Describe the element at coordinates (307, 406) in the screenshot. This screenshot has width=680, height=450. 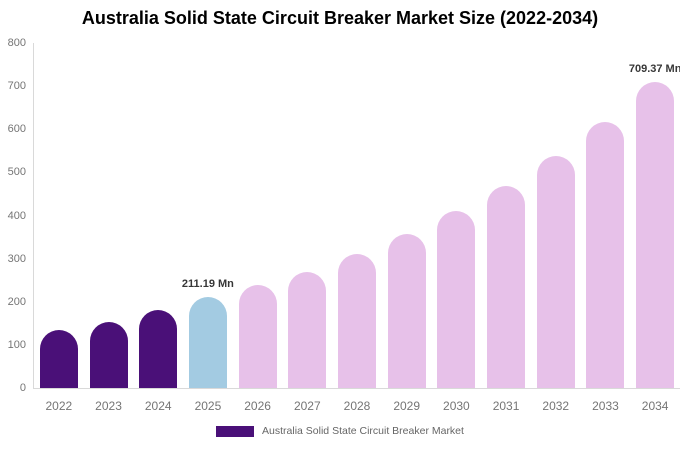
I see `x-axis-label: 2027` at that location.